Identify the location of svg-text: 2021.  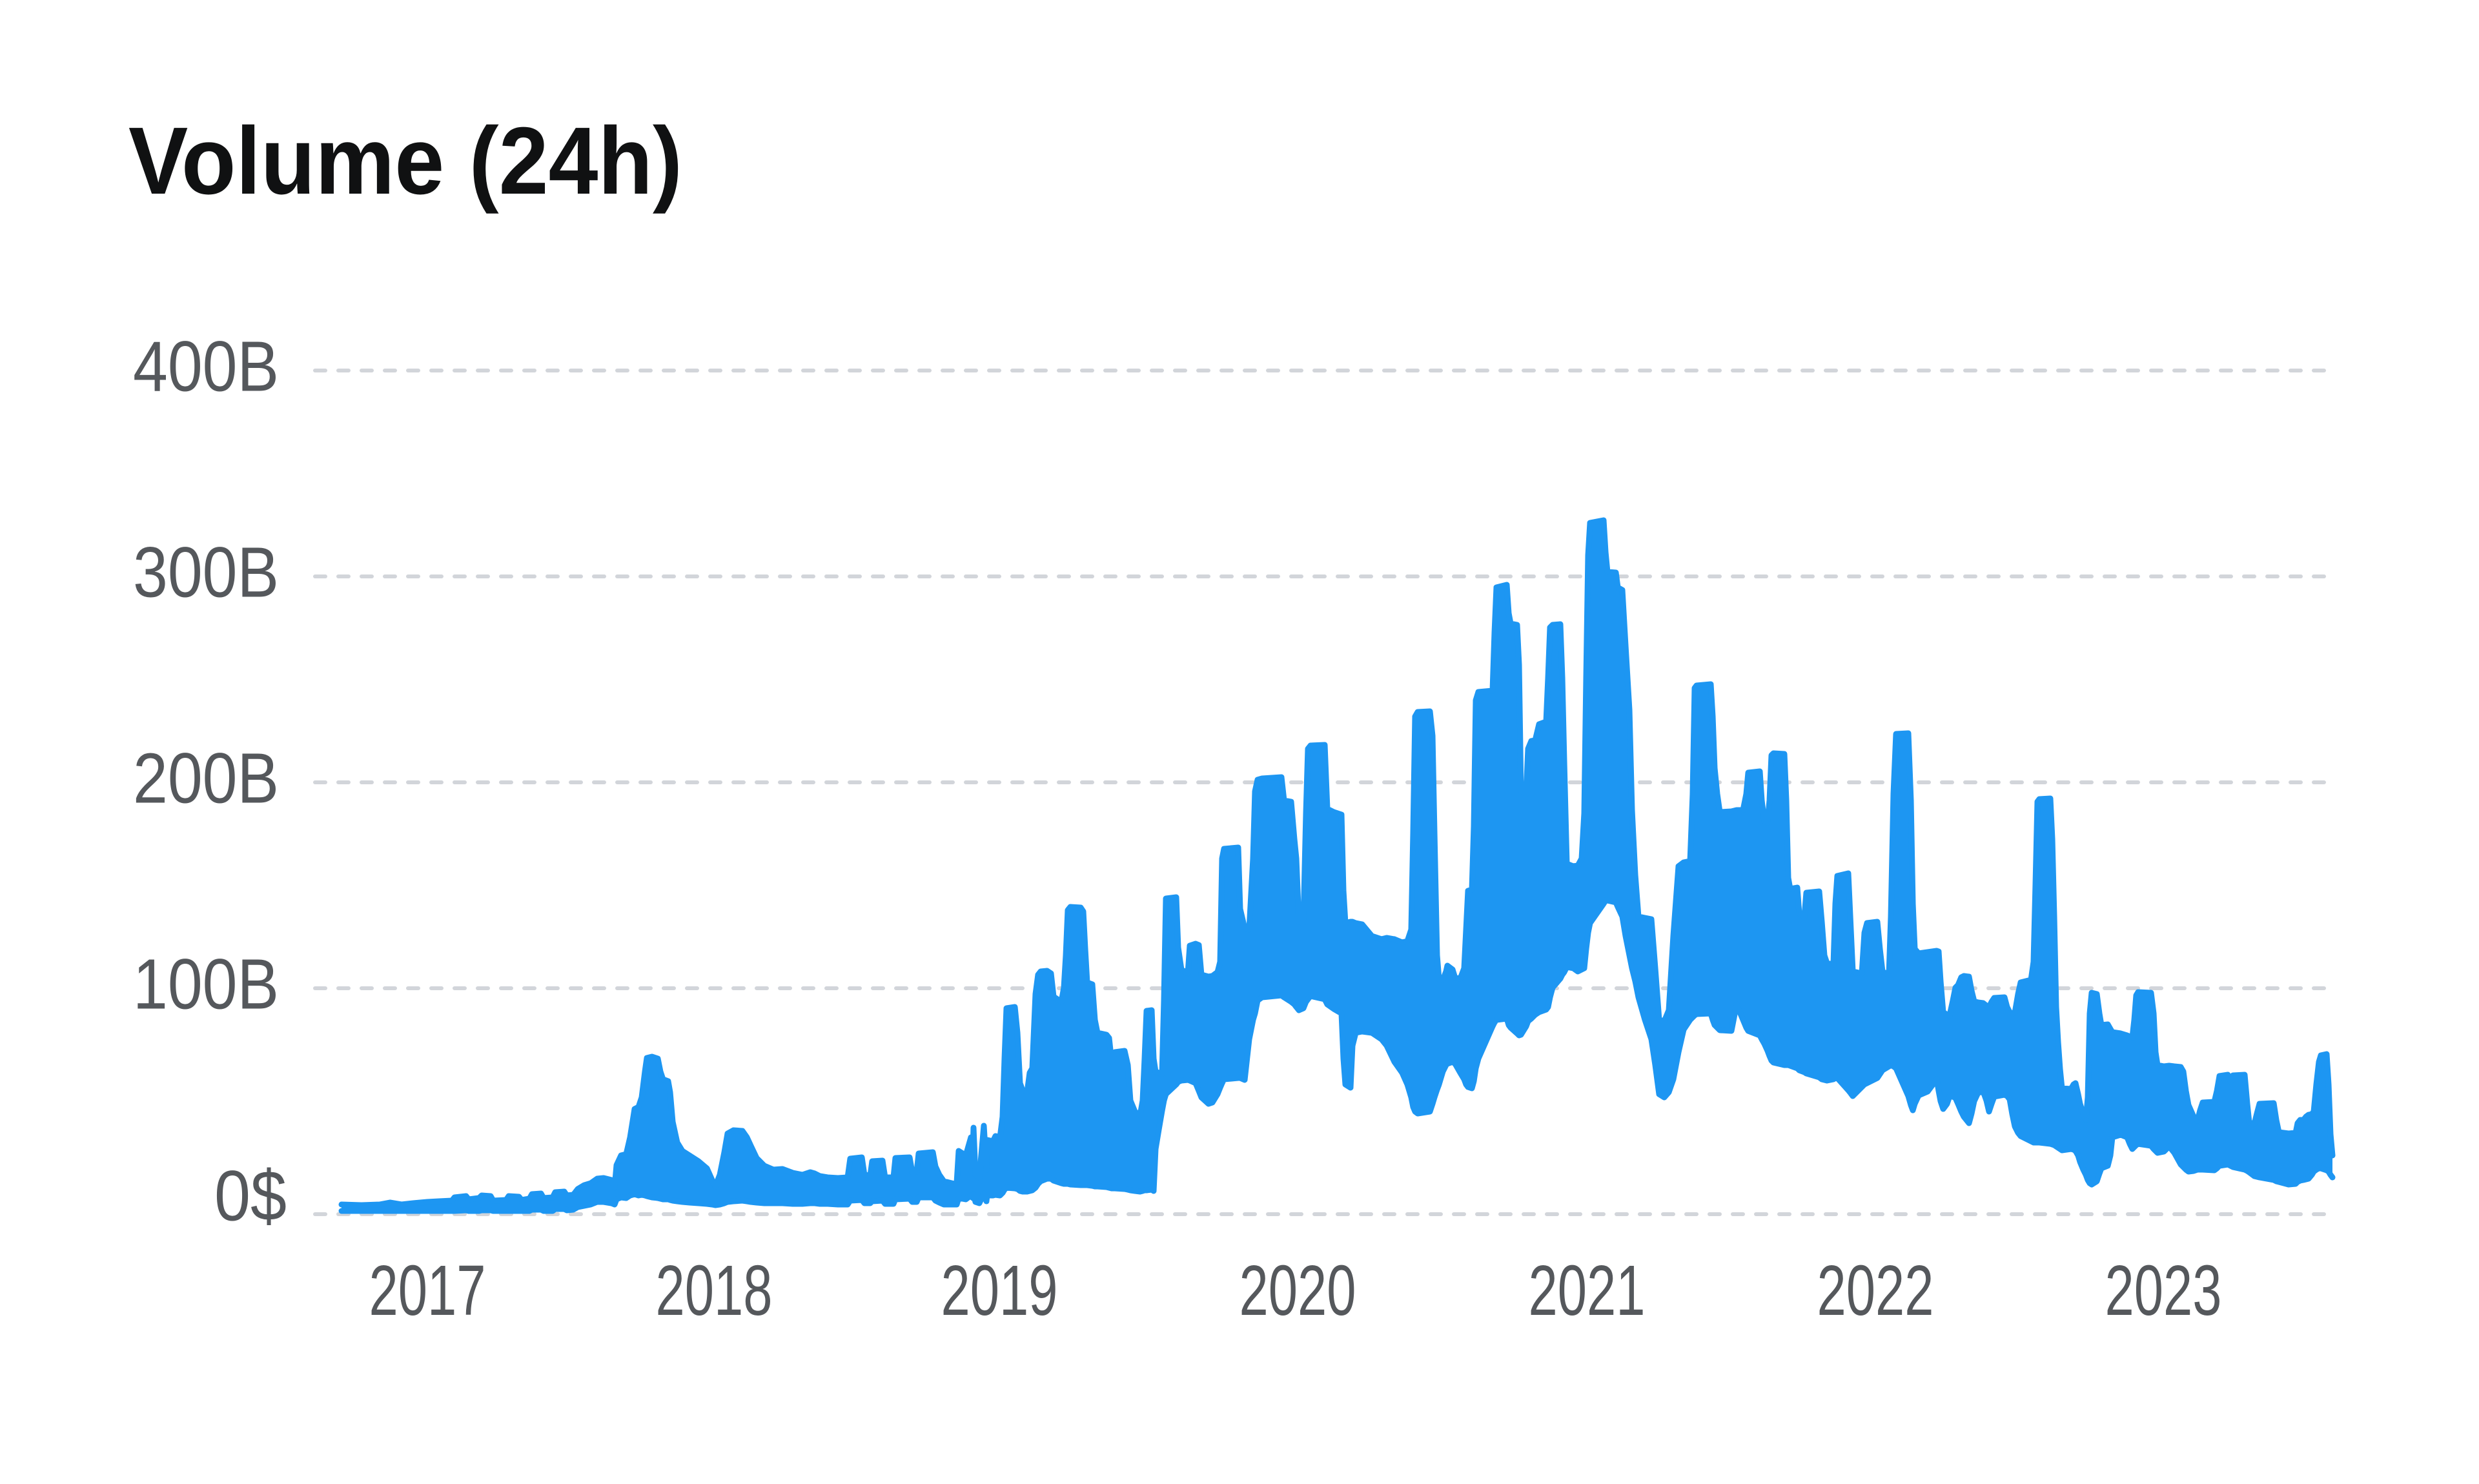
(1588, 1290).